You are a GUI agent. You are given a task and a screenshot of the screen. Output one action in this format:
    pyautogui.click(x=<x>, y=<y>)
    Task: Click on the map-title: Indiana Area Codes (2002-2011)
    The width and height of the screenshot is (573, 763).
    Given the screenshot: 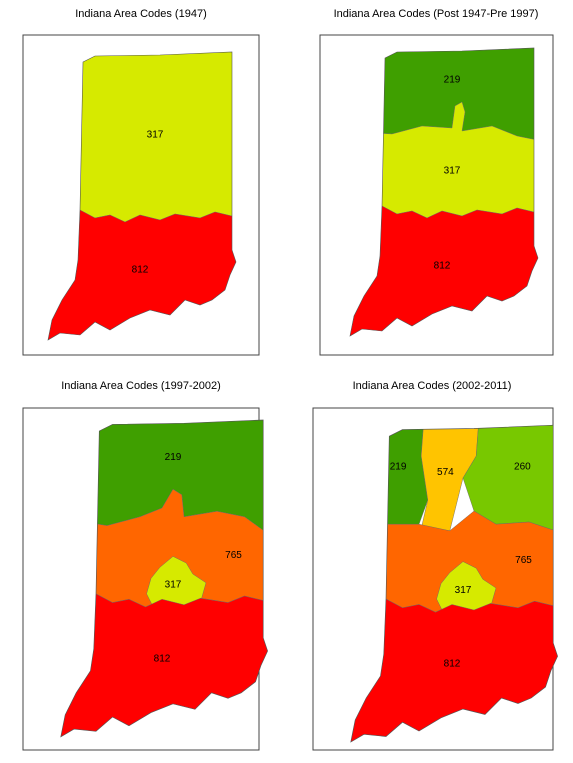 What is the action you would take?
    pyautogui.click(x=432, y=386)
    